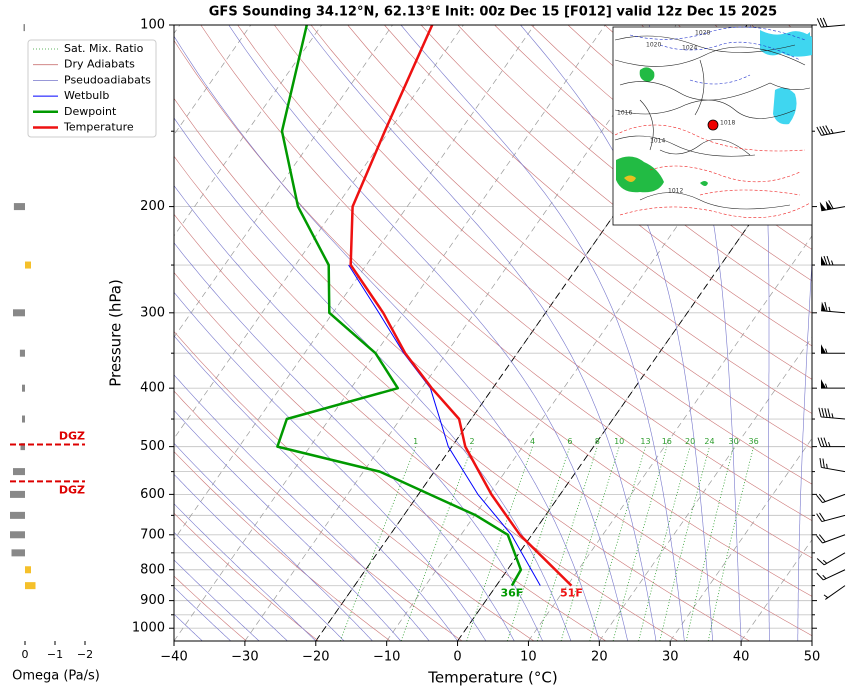 The height and width of the screenshot is (693, 851). Describe the element at coordinates (104, 48) in the screenshot. I see `legend-label: Sat. Mix. Ratio` at that location.